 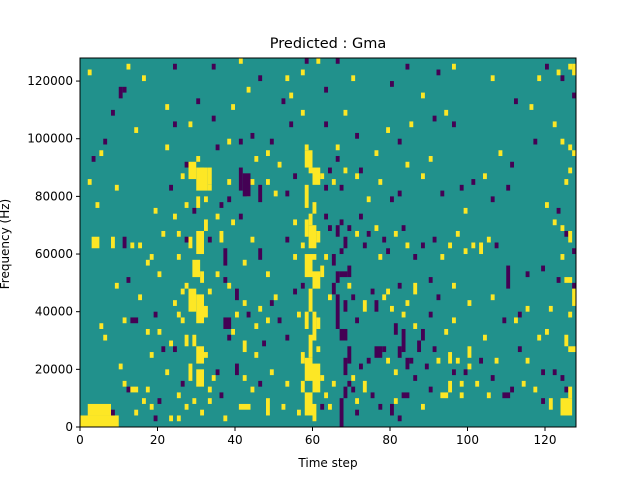 I want to click on y-tick-label: 120000, so click(x=50, y=81).